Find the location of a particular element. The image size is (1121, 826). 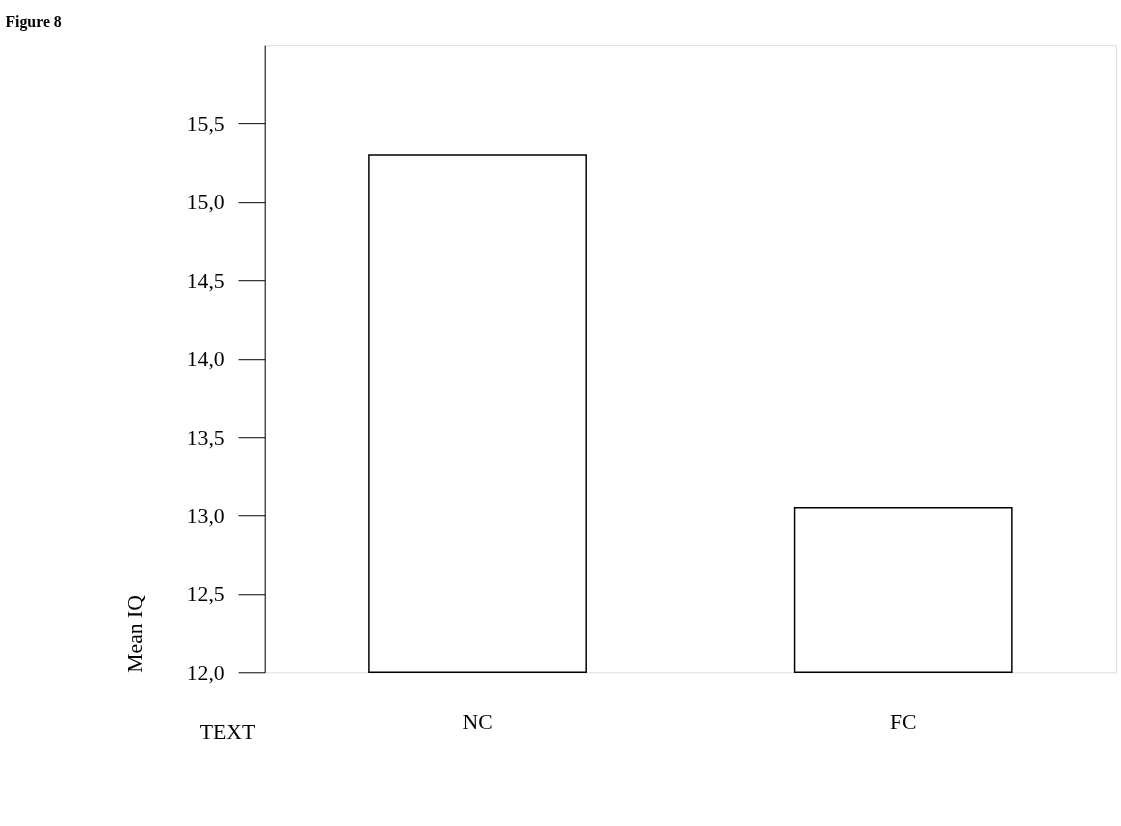

text: Figure 8 is located at coordinates (33, 22).